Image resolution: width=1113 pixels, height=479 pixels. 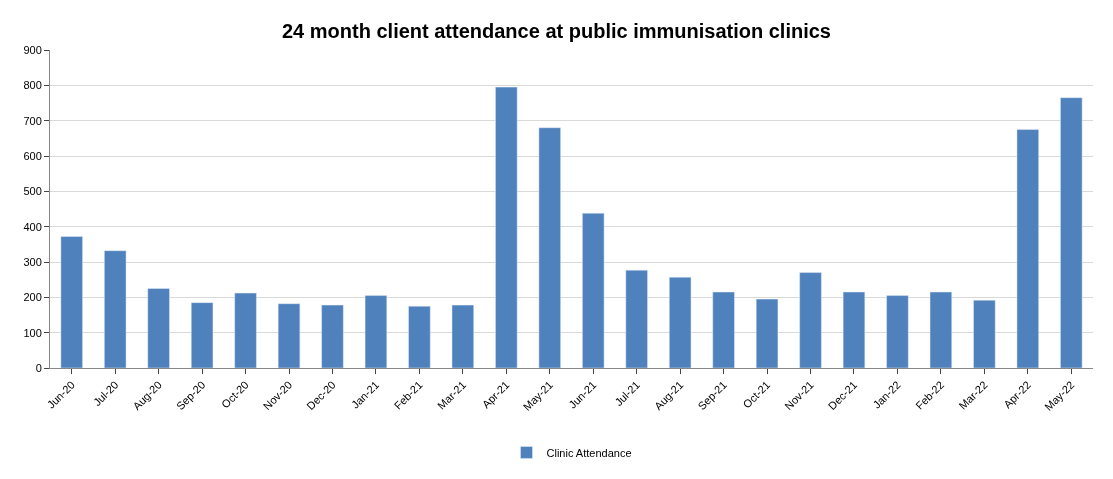 What do you see at coordinates (32, 49) in the screenshot?
I see `y-tick-label: 900` at bounding box center [32, 49].